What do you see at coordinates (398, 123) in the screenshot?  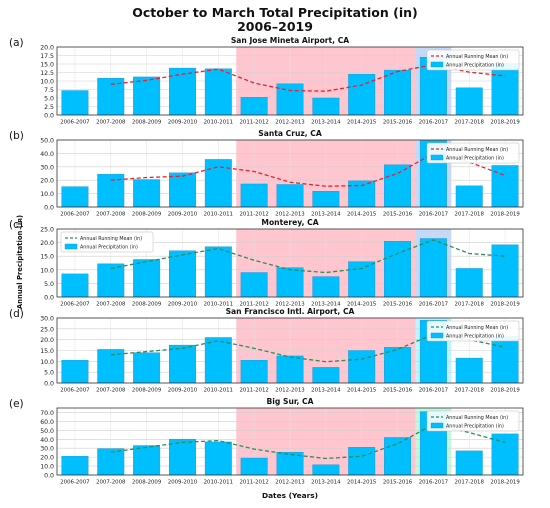 I see `x-tick-label: 2015-2016` at bounding box center [398, 123].